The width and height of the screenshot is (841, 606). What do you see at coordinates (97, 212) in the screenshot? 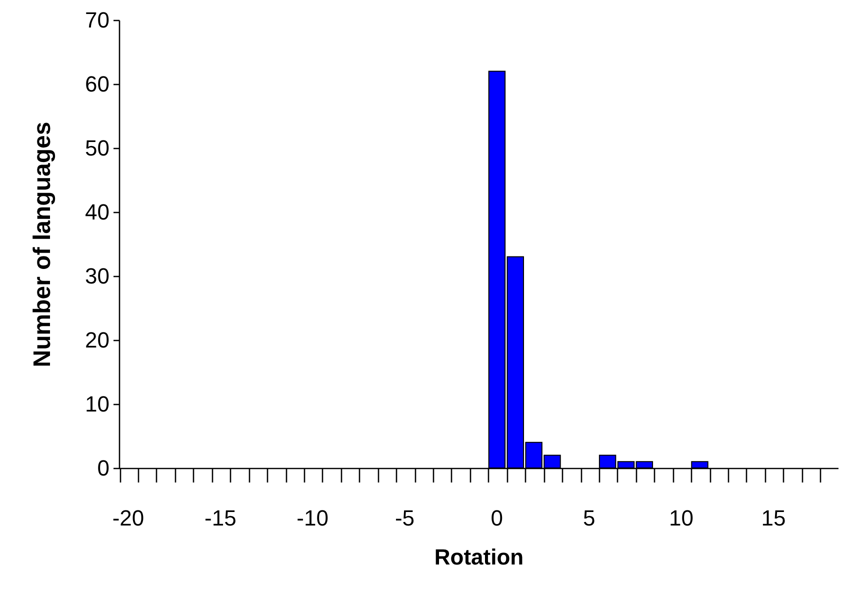
I see `y-tick-label: 40` at bounding box center [97, 212].